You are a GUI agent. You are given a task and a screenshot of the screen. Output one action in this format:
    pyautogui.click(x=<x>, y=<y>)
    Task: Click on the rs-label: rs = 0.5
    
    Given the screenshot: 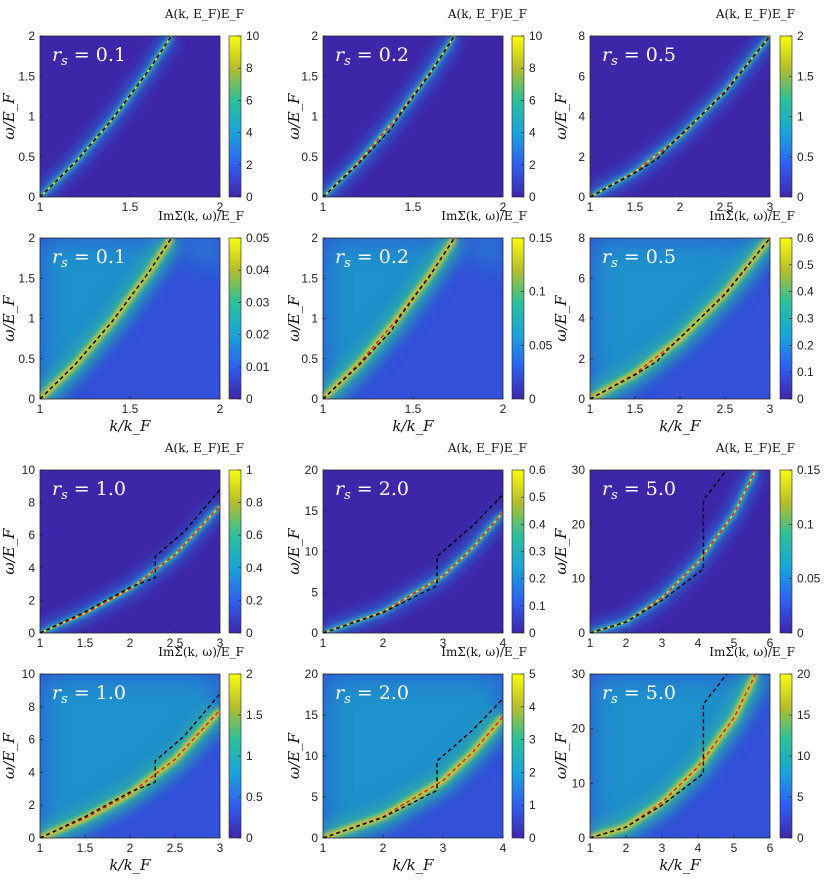 What is the action you would take?
    pyautogui.click(x=639, y=56)
    